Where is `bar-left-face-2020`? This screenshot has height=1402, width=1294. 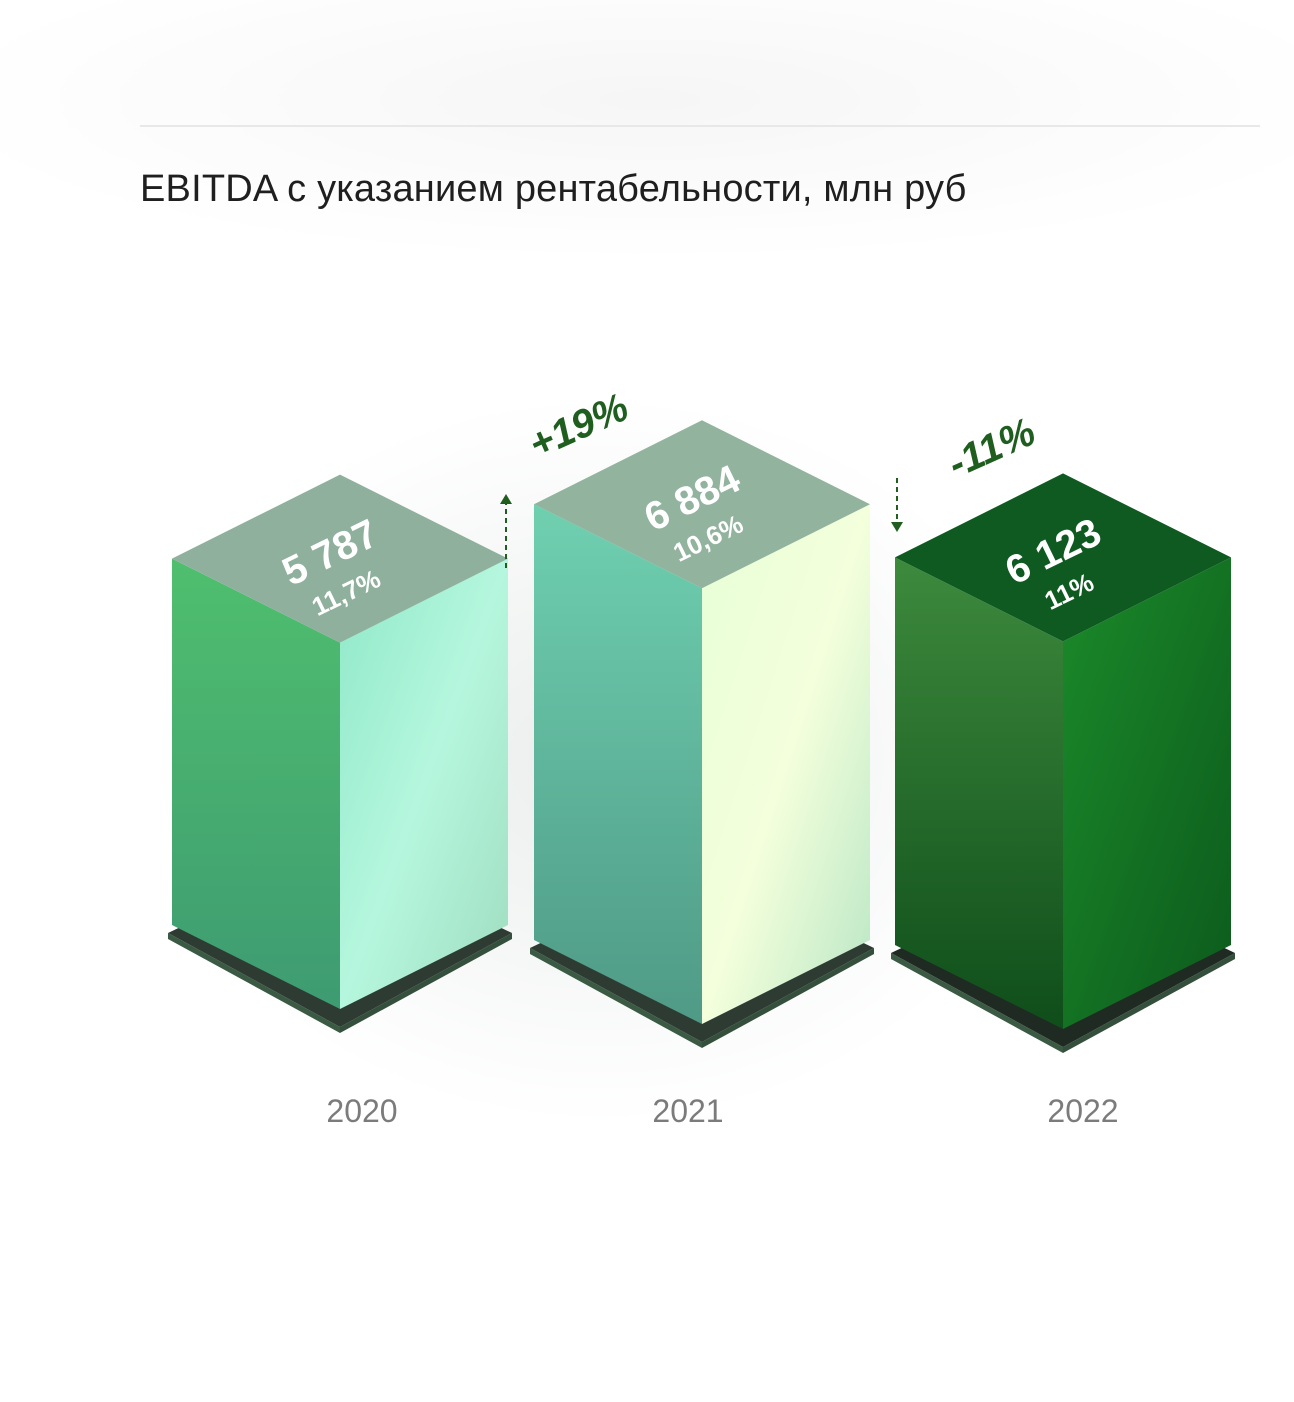
bar-left-face-2020 is located at coordinates (256, 783).